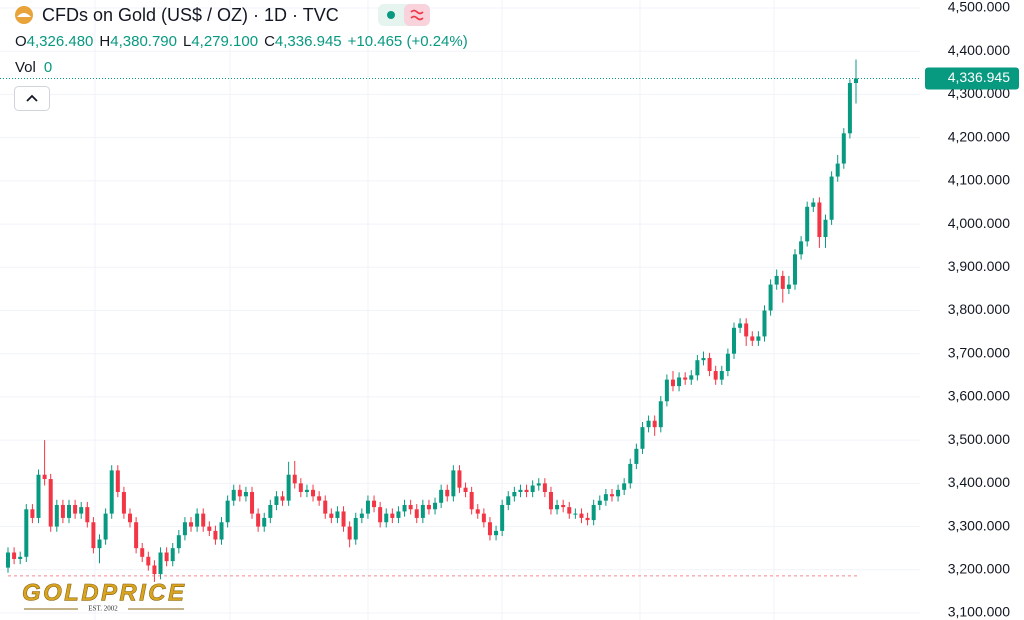 This screenshot has width=1024, height=620. Describe the element at coordinates (269, 41) in the screenshot. I see `ohlc-key: C` at that location.